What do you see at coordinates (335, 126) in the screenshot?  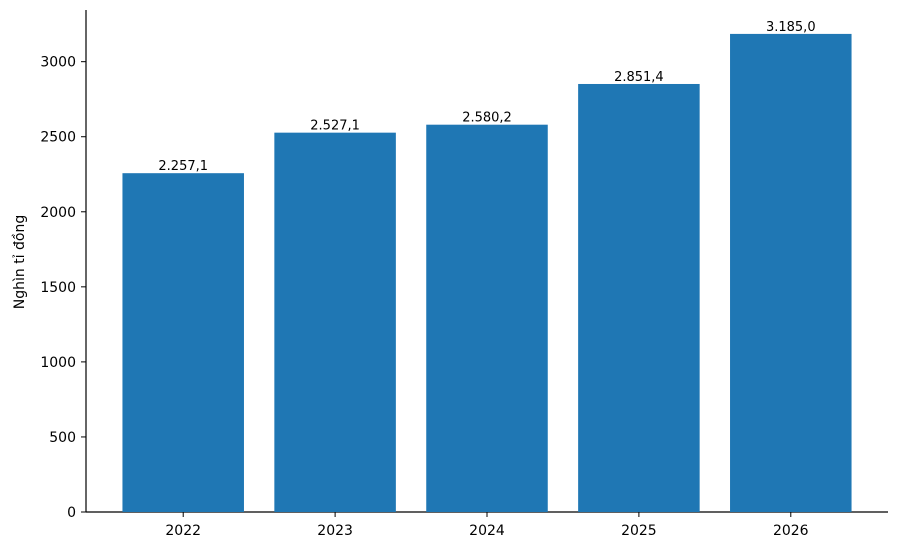 I see `value-label: 2.527,1` at bounding box center [335, 126].